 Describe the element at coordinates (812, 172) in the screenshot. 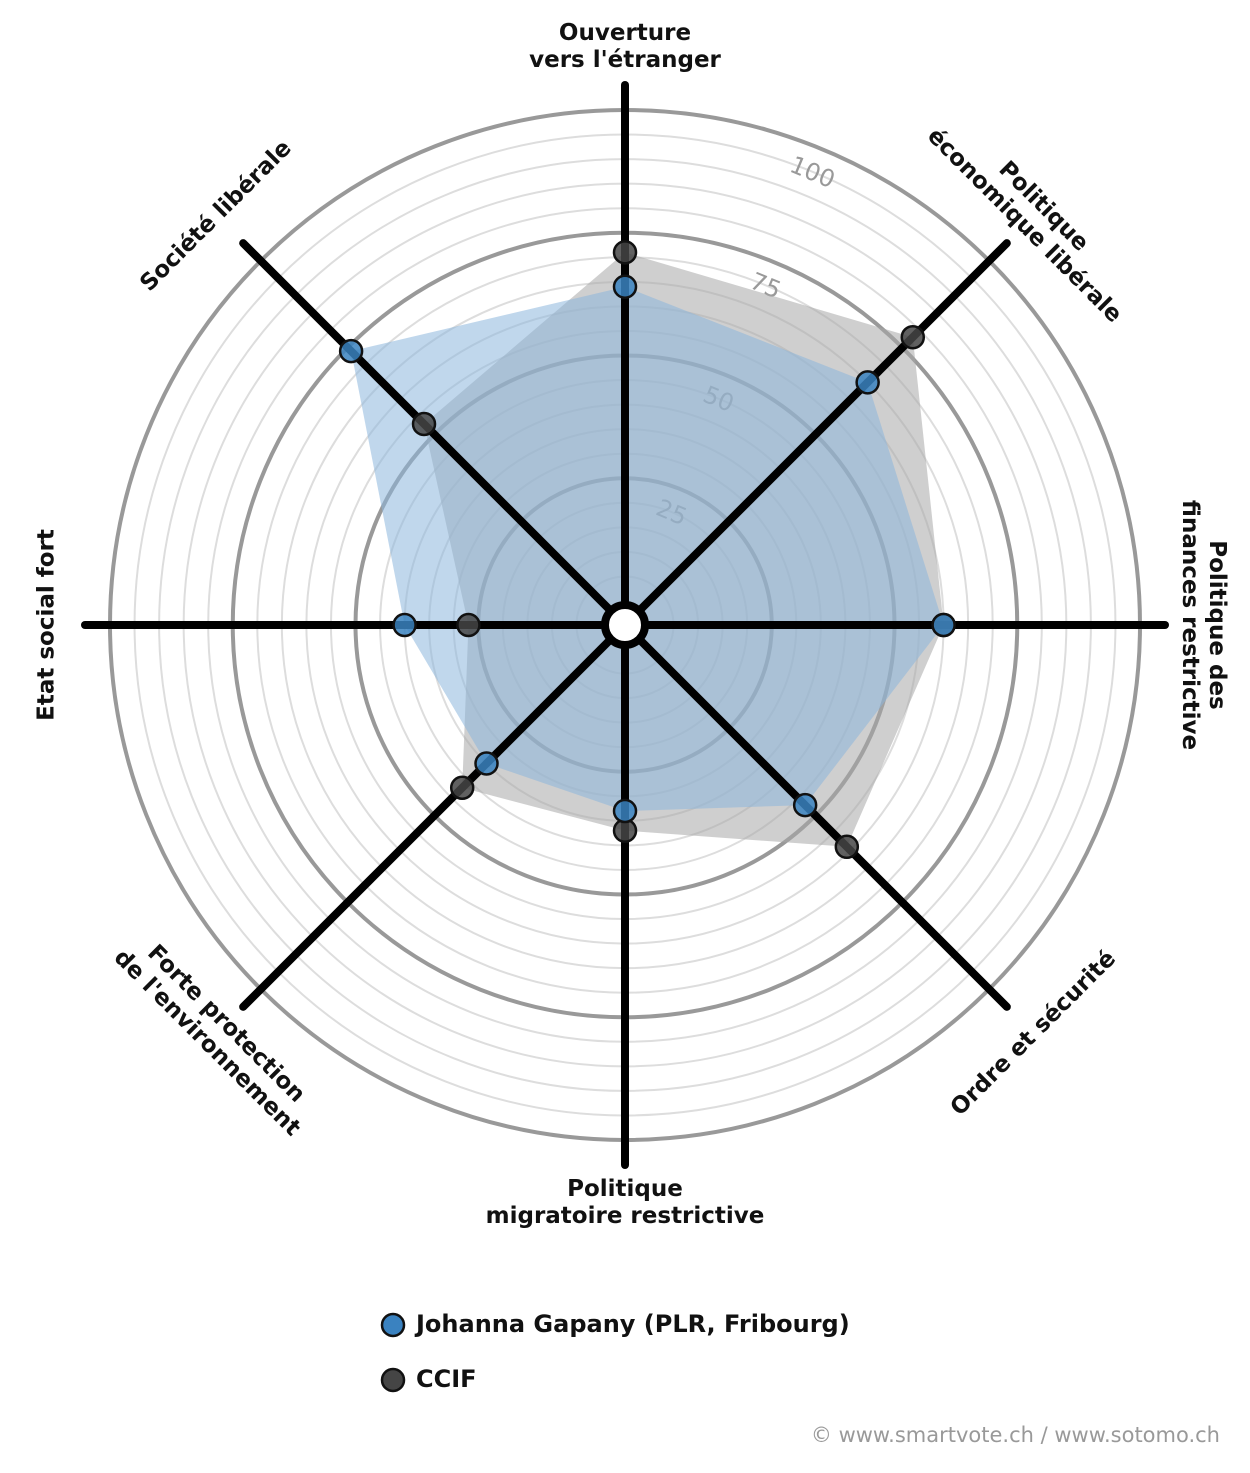

I see `r-tick-label: 100` at that location.